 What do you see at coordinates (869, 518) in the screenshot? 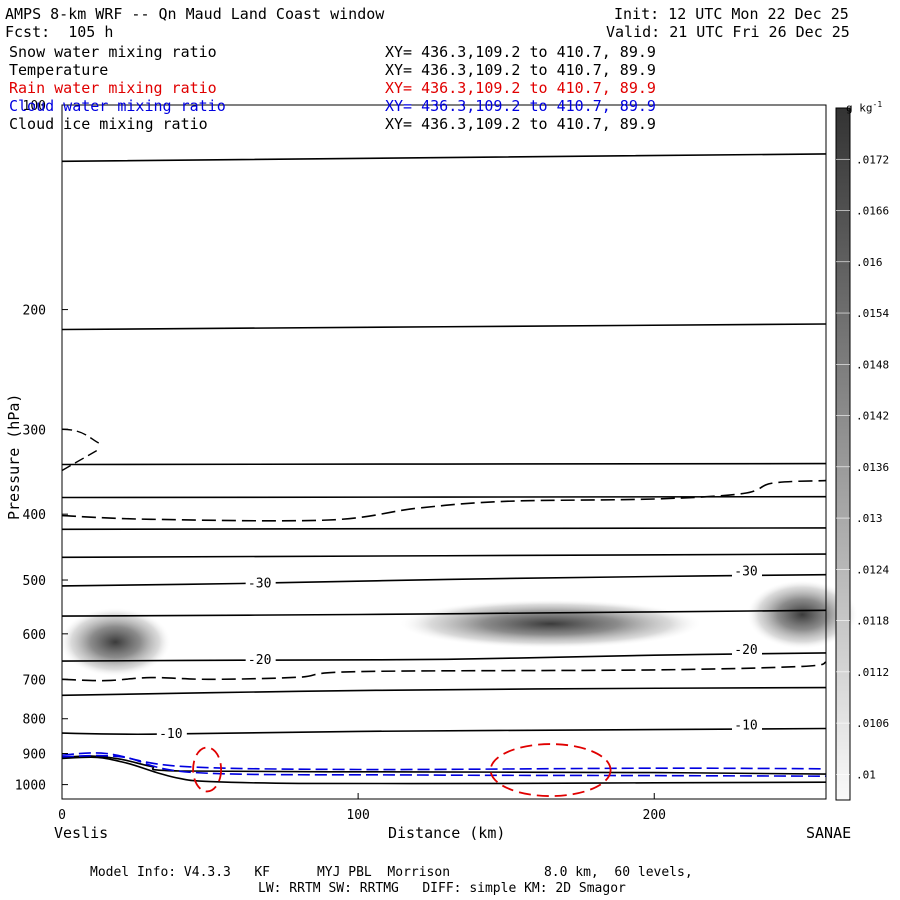
I see `colorbar-tick-label: .013` at bounding box center [869, 518].